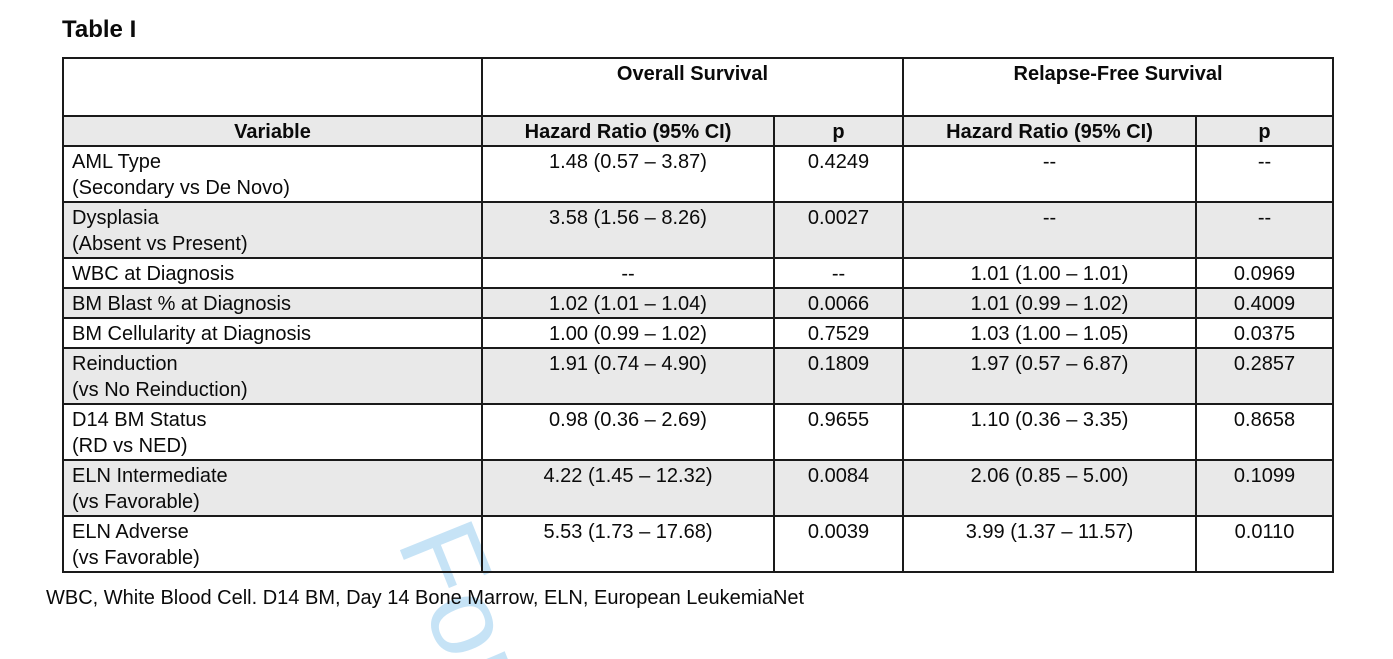  What do you see at coordinates (1265, 273) in the screenshot?
I see `rfs-p-value-cell: 0.0969` at bounding box center [1265, 273].